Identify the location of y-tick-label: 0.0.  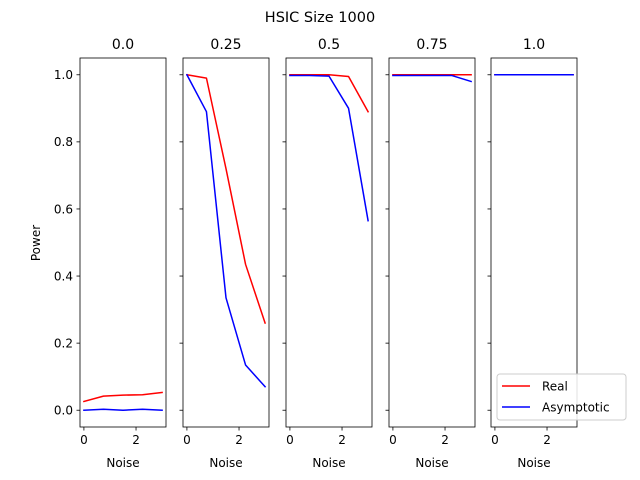
(63, 411).